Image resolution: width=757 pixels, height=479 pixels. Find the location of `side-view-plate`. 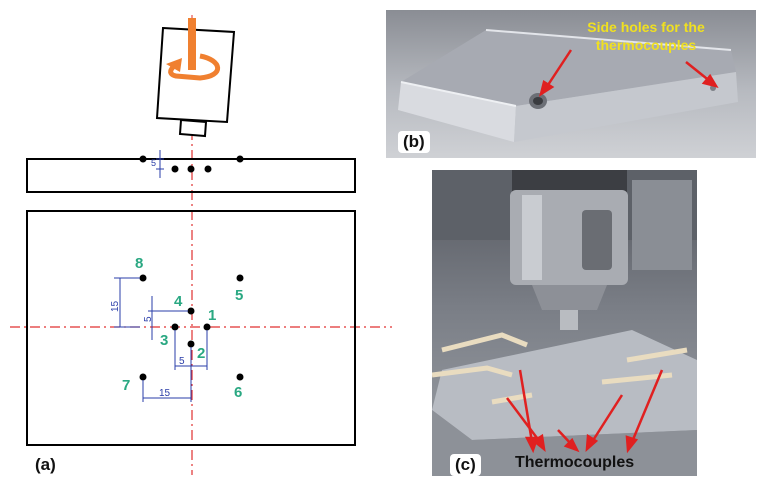

side-view-plate is located at coordinates (191, 175).